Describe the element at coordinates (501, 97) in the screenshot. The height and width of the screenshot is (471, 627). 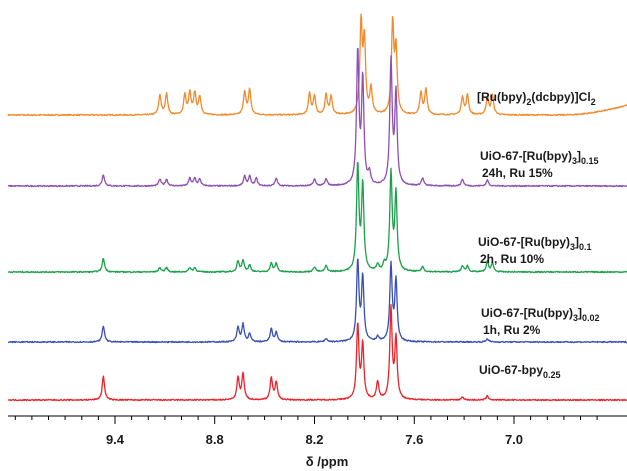
I see `sample-label-1-part-1: [Ru(bpy)` at that location.